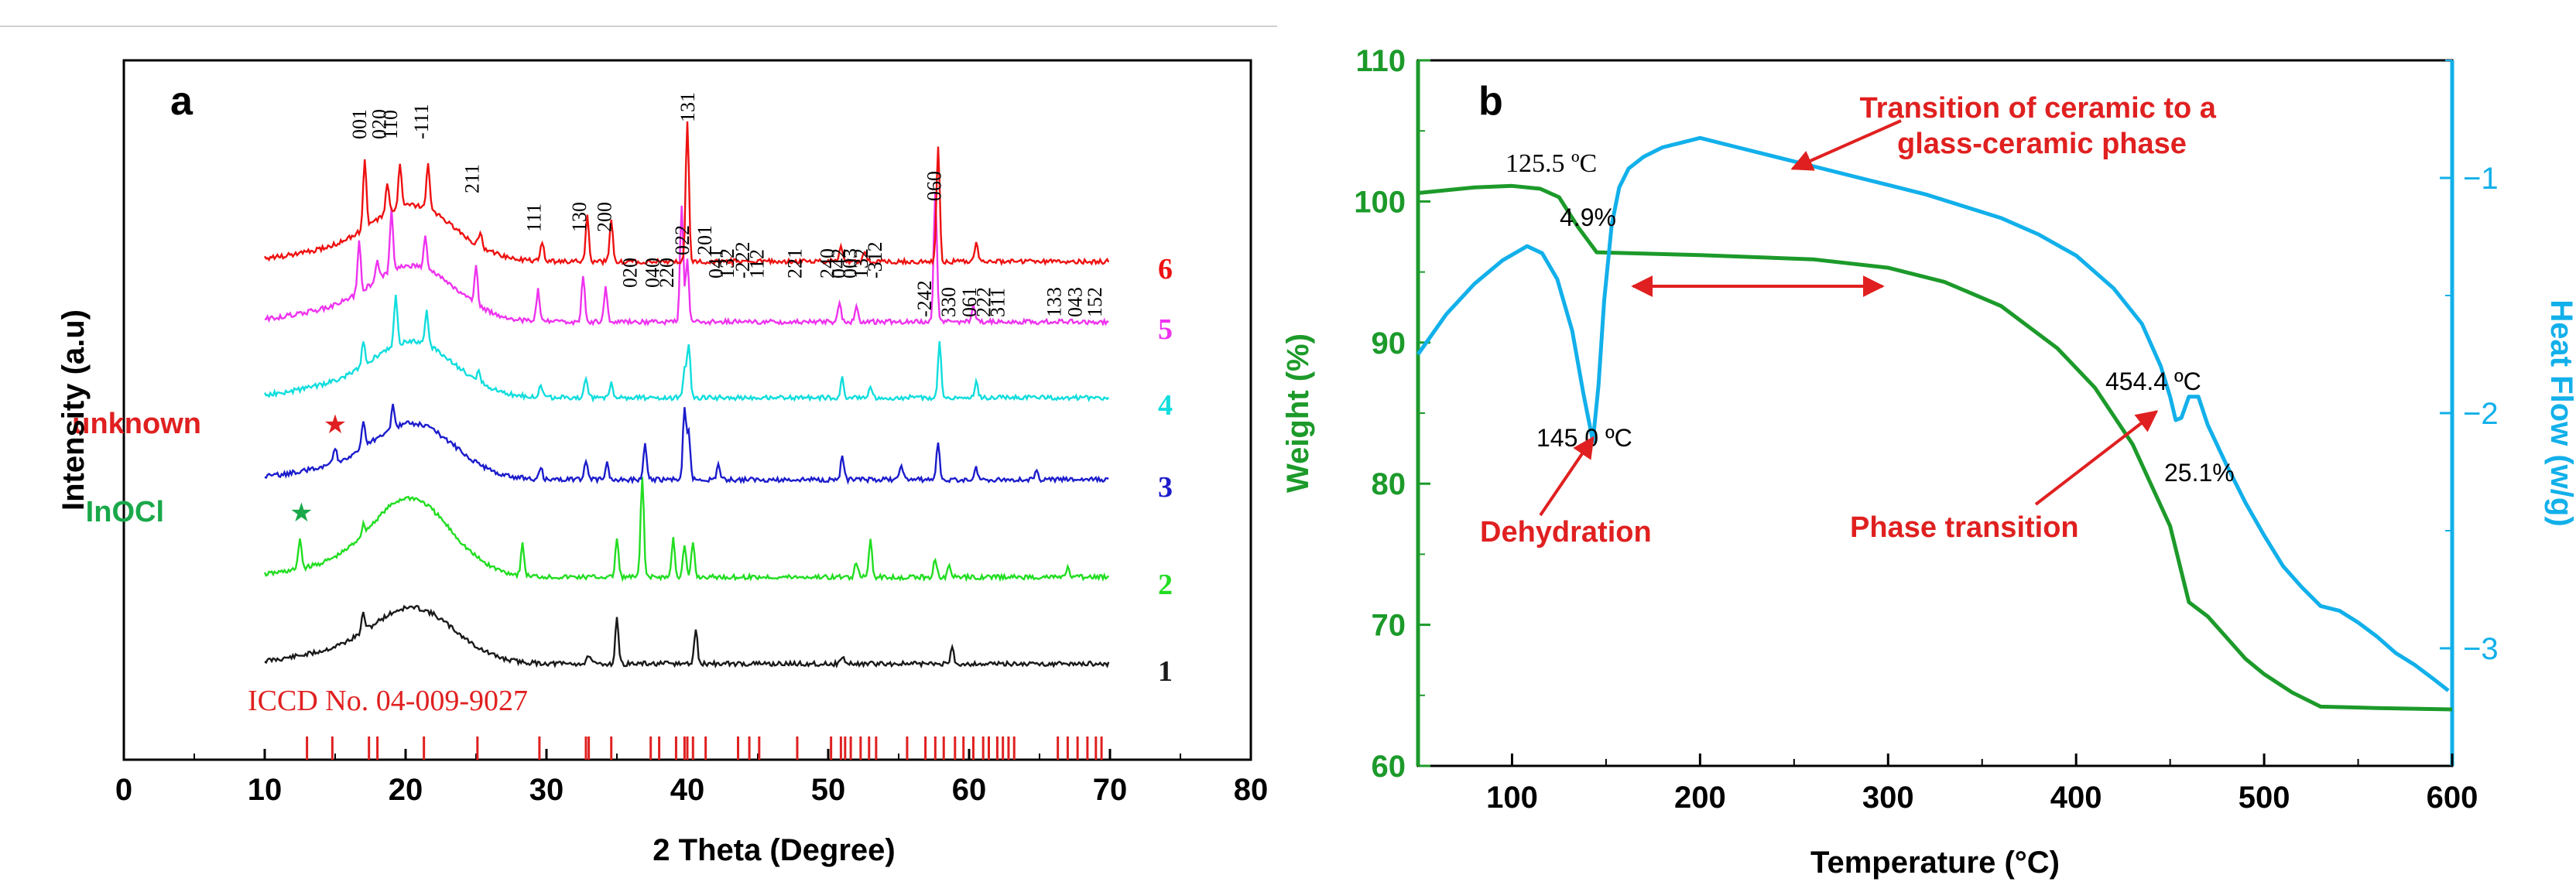 Image resolution: width=2576 pixels, height=892 pixels. What do you see at coordinates (1110, 790) in the screenshot?
I see `xrd-x-tick-label: 70` at bounding box center [1110, 790].